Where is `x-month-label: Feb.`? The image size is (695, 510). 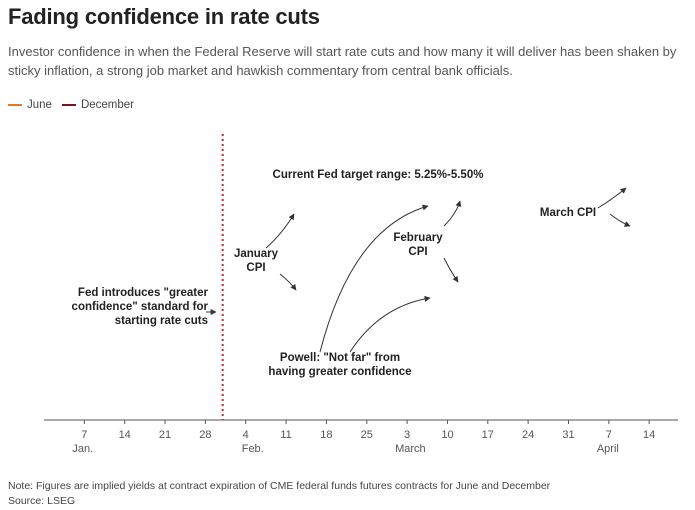
x-month-label: Feb. is located at coordinates (253, 449).